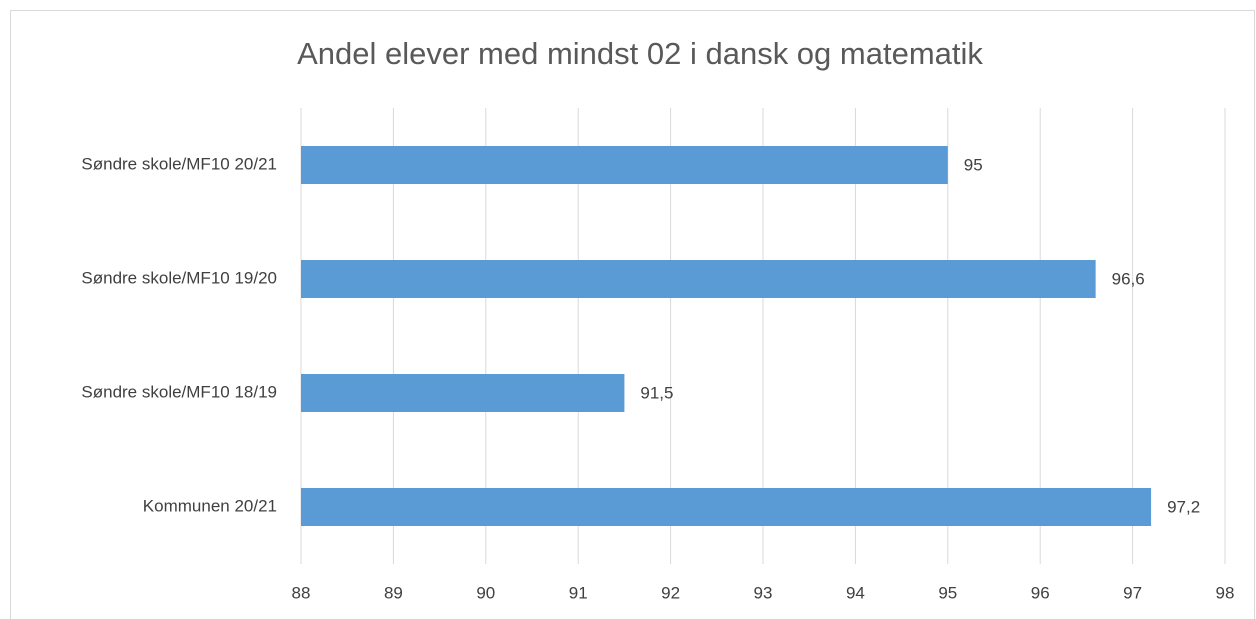 This screenshot has height=619, width=1256. What do you see at coordinates (301, 592) in the screenshot?
I see `x-tick-label: 88` at bounding box center [301, 592].